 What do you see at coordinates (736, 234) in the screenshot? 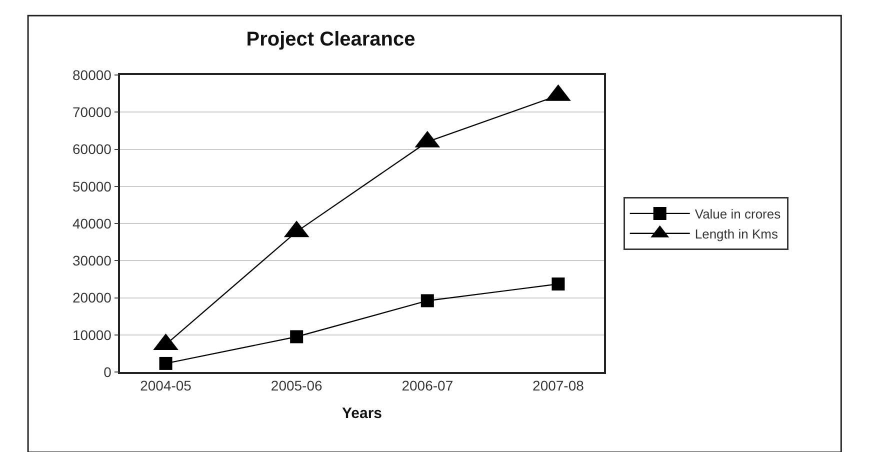
I see `legend-label: Length in Kms` at bounding box center [736, 234].